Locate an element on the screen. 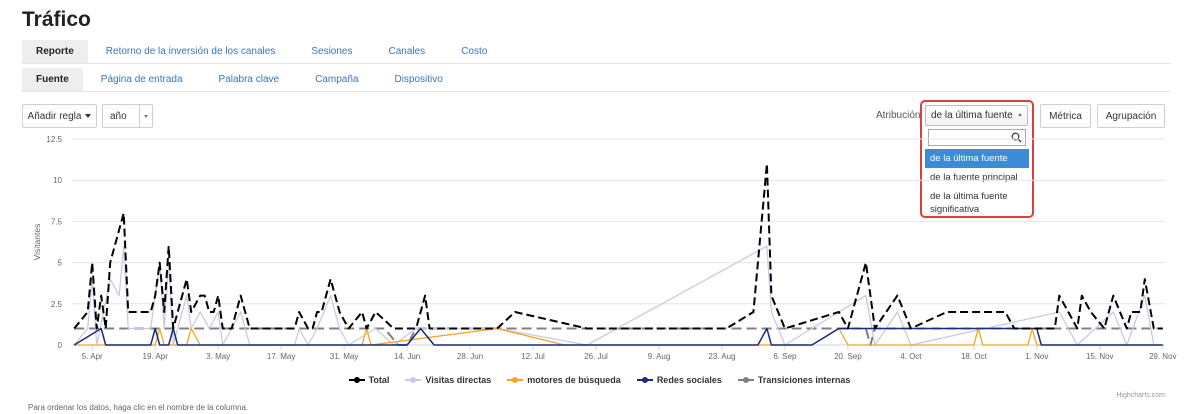 The width and height of the screenshot is (1199, 414). x-tick-label: 14. Jun is located at coordinates (407, 356).